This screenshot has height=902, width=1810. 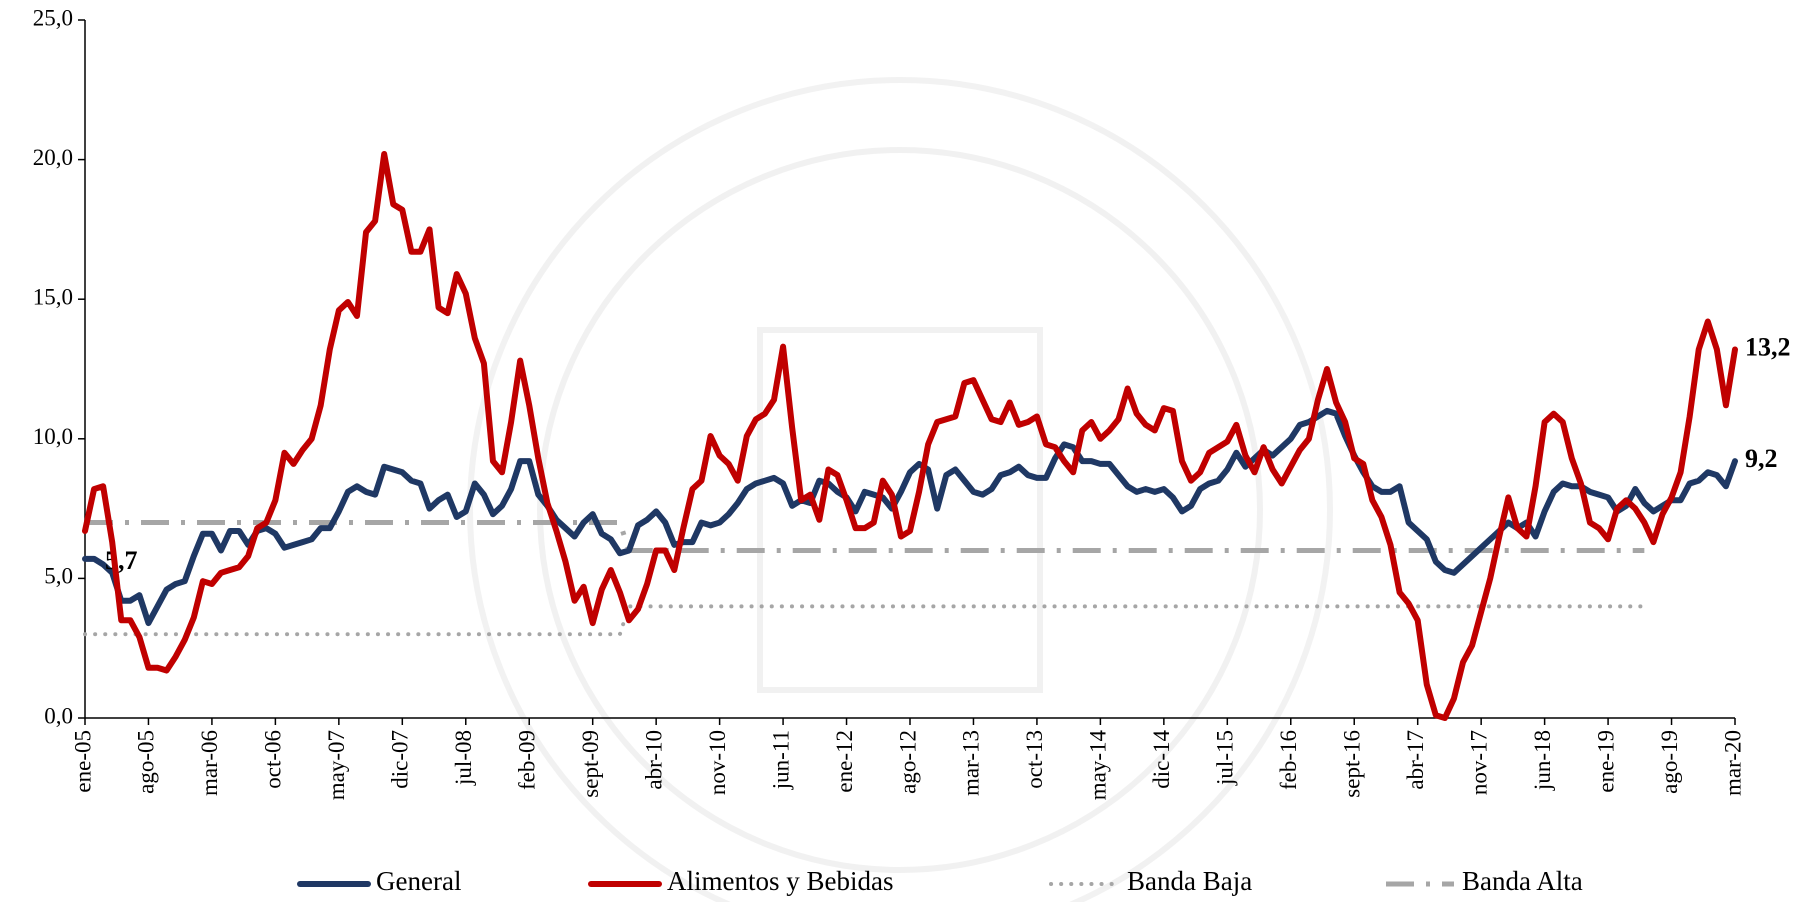 I want to click on x-tick-label: nov-10, so click(x=717, y=762).